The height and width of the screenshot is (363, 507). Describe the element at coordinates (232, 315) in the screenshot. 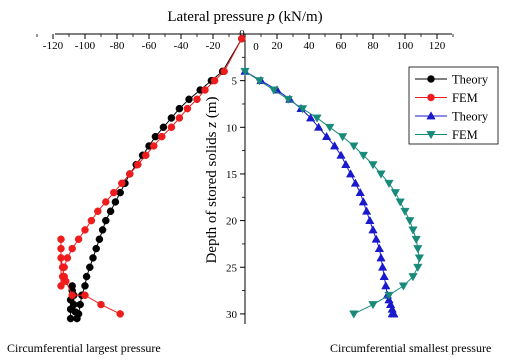

I see `y-tick-label-6: 30` at that location.